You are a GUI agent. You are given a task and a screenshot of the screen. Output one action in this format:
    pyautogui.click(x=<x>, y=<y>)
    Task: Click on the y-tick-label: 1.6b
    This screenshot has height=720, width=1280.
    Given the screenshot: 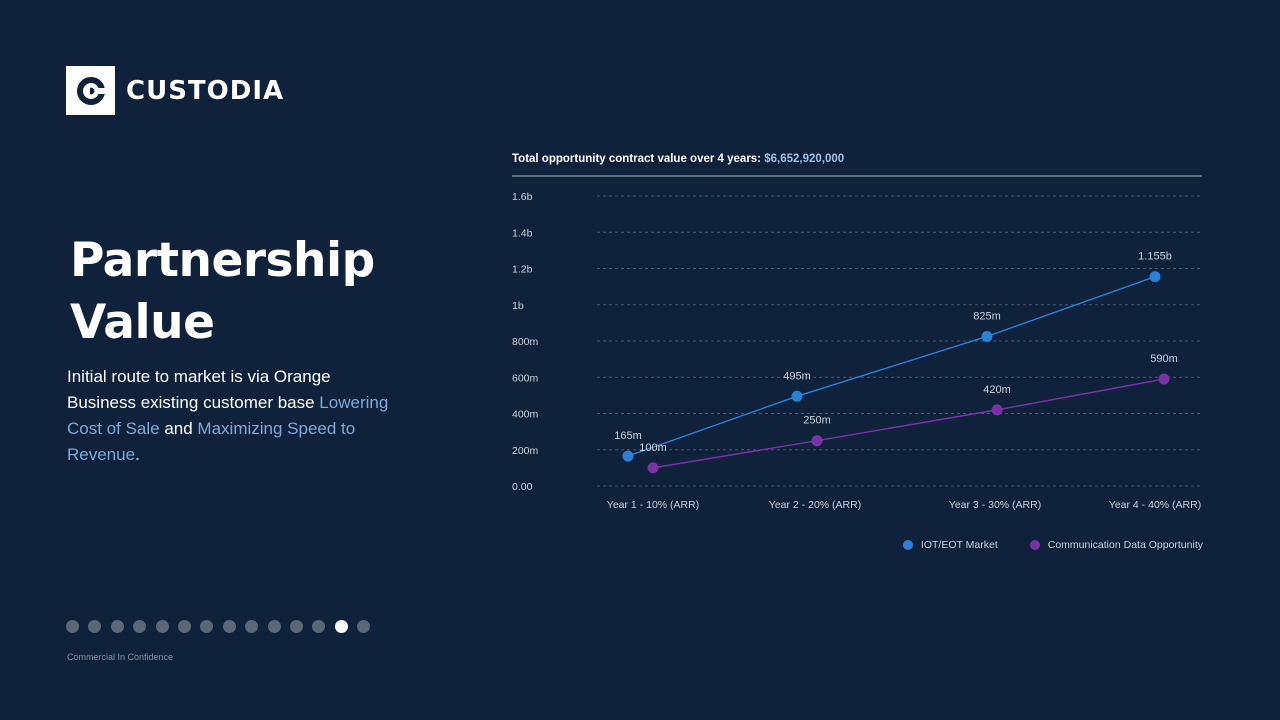 What is the action you would take?
    pyautogui.click(x=522, y=197)
    